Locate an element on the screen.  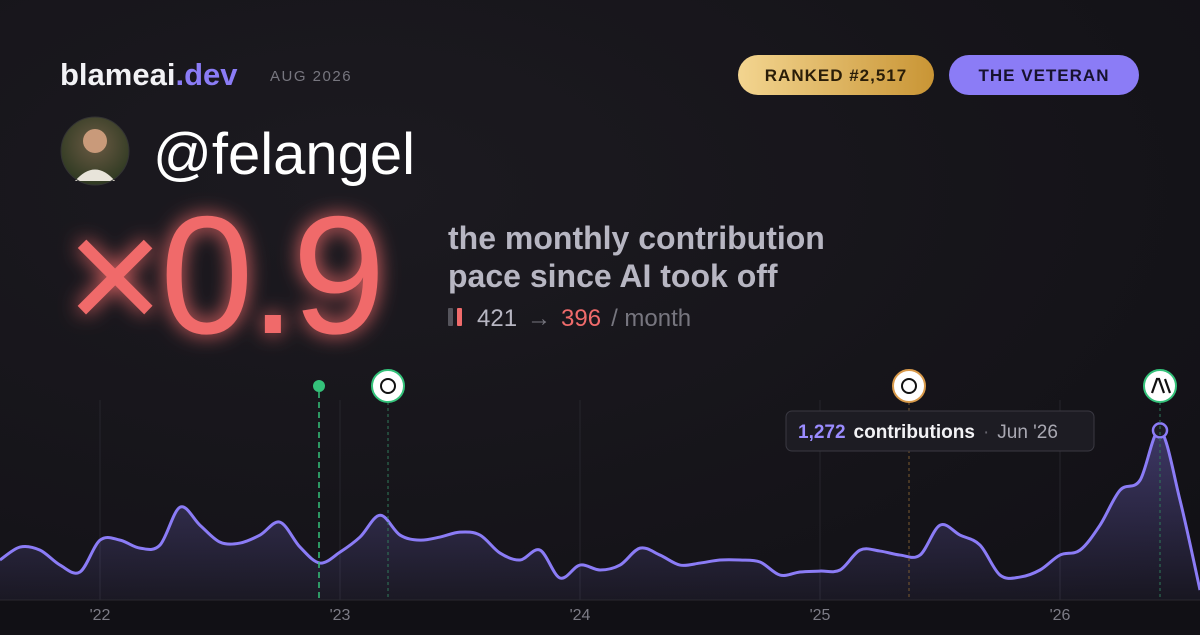
tooltip-date: Jun '26 is located at coordinates (1027, 432).